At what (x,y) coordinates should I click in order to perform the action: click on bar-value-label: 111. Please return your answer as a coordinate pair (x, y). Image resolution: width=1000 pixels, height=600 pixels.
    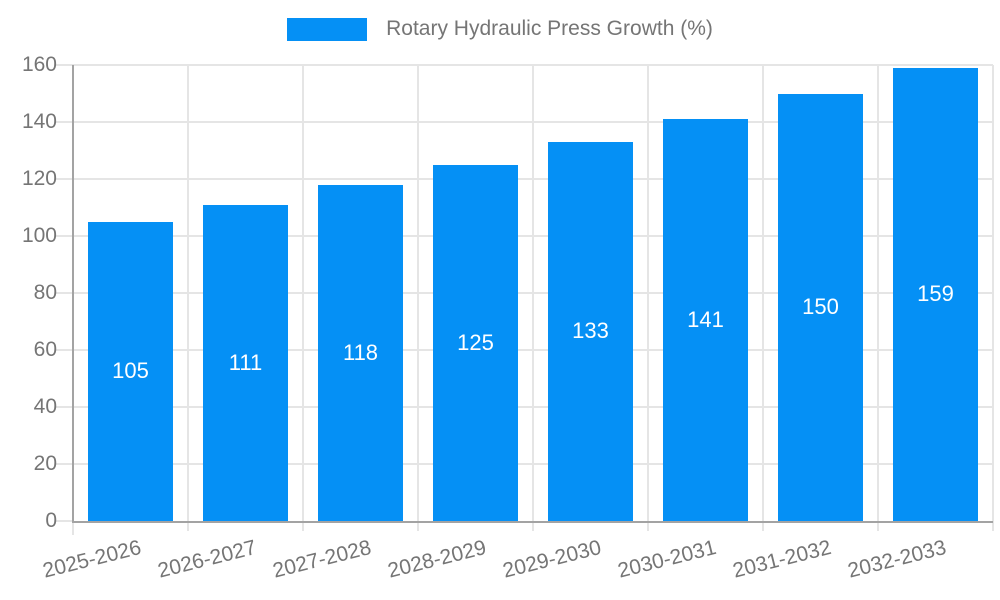
    Looking at the image, I should click on (245, 362).